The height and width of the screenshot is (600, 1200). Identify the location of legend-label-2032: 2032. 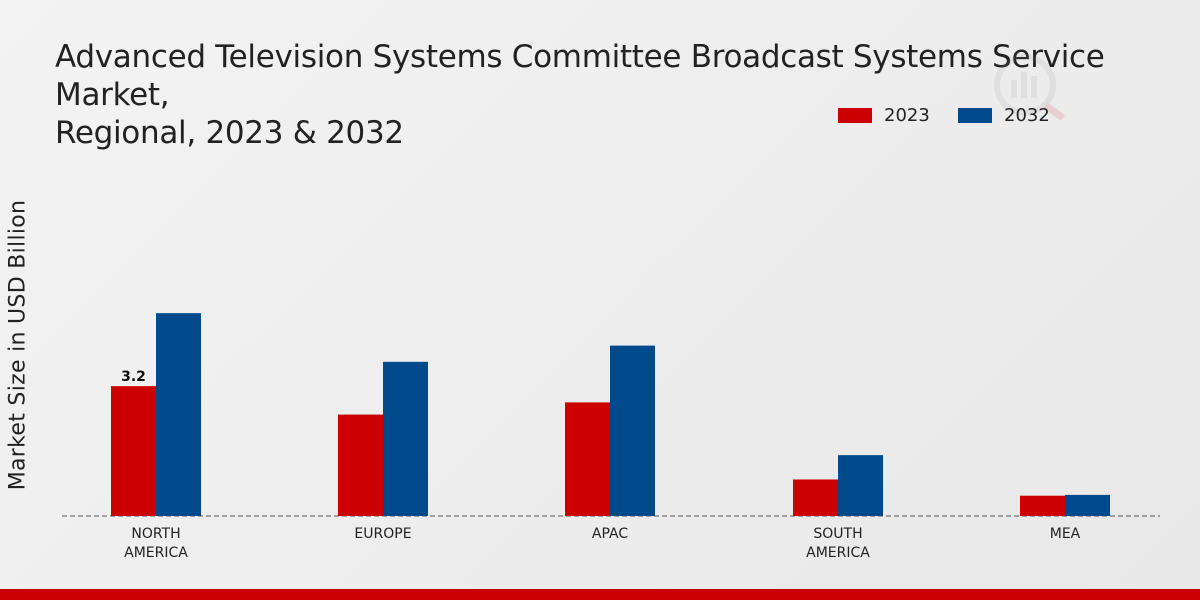
(1027, 115).